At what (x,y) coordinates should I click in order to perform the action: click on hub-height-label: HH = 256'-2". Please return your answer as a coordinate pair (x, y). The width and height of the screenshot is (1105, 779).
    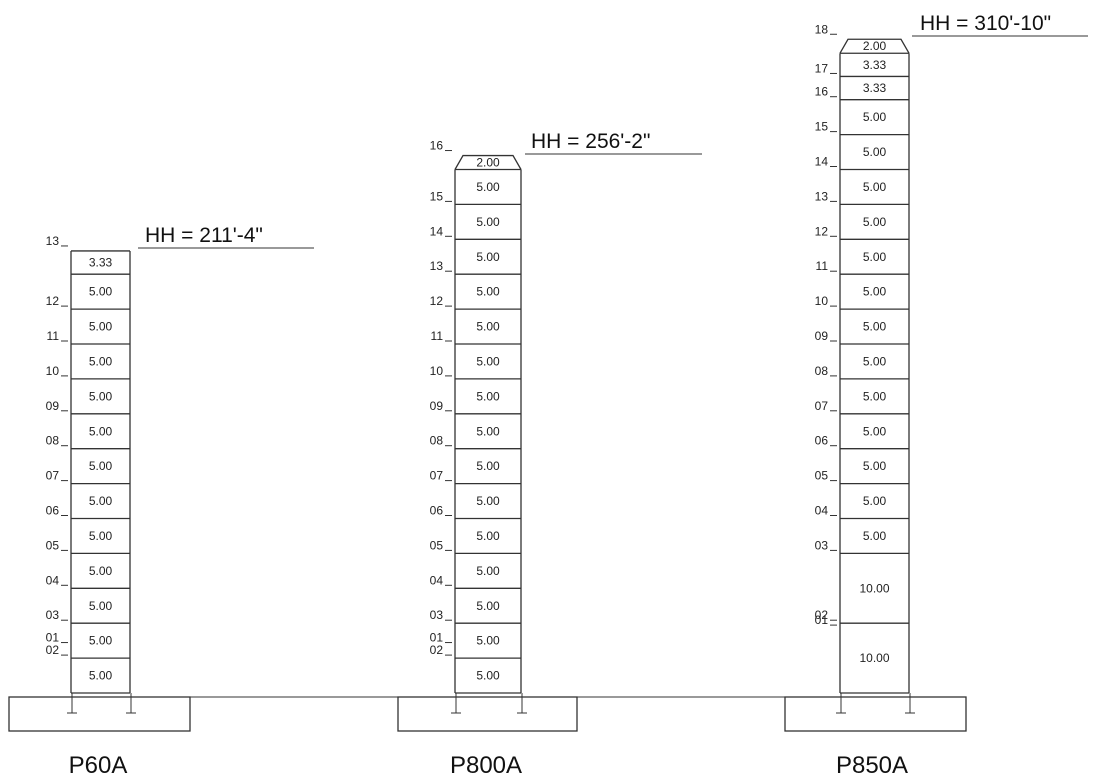
    Looking at the image, I should click on (590, 141).